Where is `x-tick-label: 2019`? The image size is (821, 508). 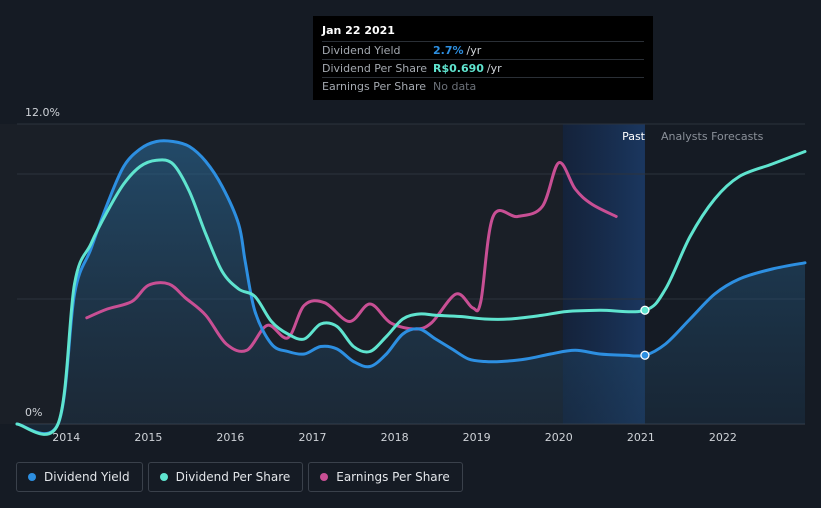 x-tick-label: 2019 is located at coordinates (477, 437).